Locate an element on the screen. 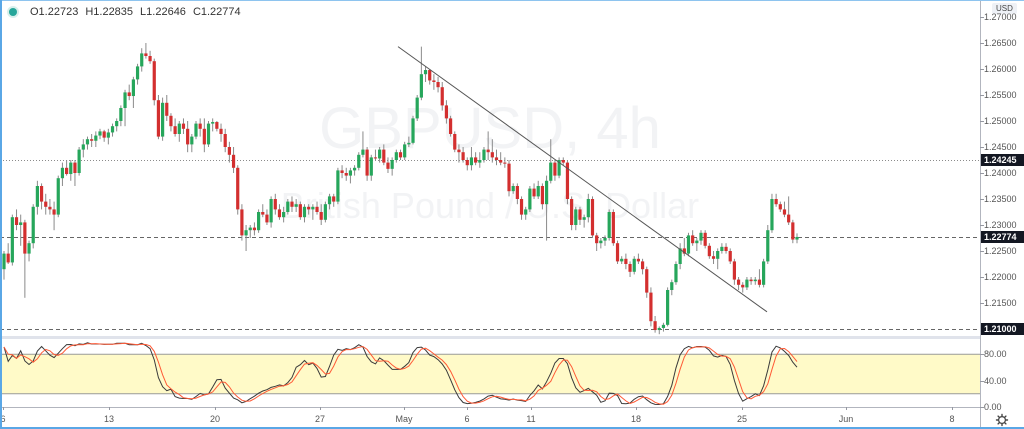 Image resolution: width=1024 pixels, height=429 pixels. time-label: 20 is located at coordinates (215, 419).